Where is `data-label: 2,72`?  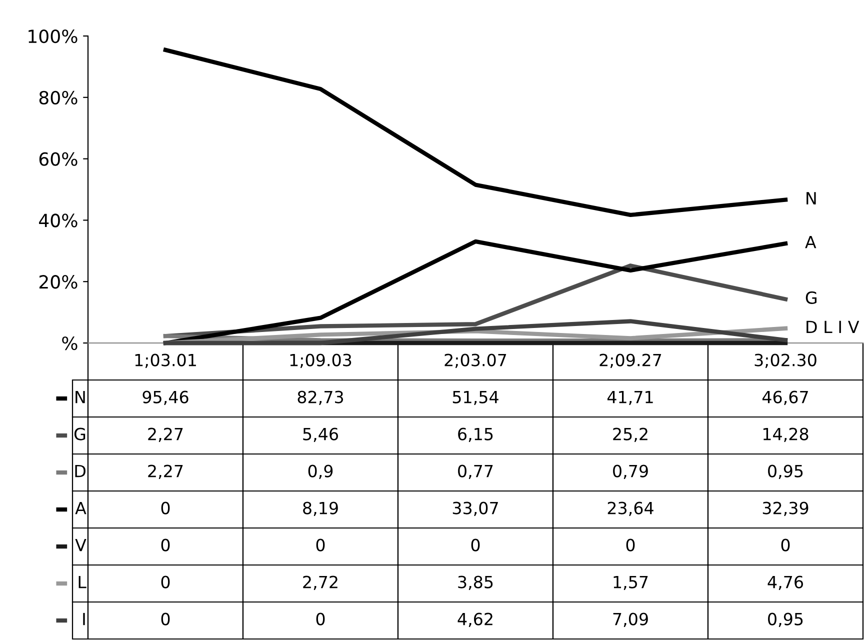
data-label: 2,72 is located at coordinates (320, 583).